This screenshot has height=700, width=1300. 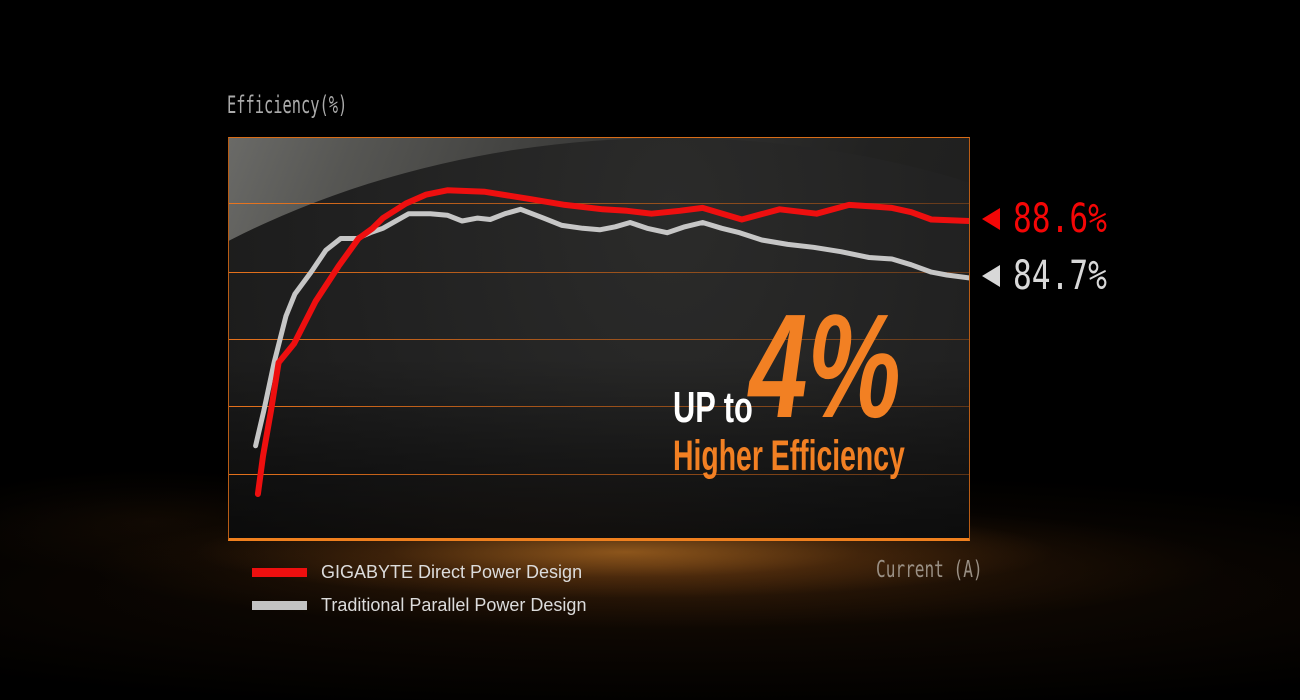 I want to click on legend-item-direct: GIGABYTE Direct Power Design, so click(x=419, y=572).